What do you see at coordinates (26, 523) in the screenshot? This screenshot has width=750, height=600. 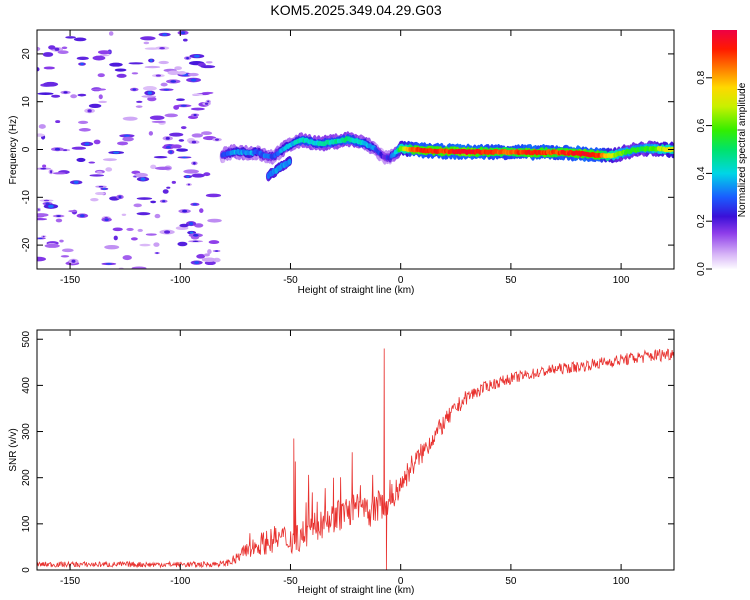 I see `snr-ytick-label: 100` at bounding box center [26, 523].